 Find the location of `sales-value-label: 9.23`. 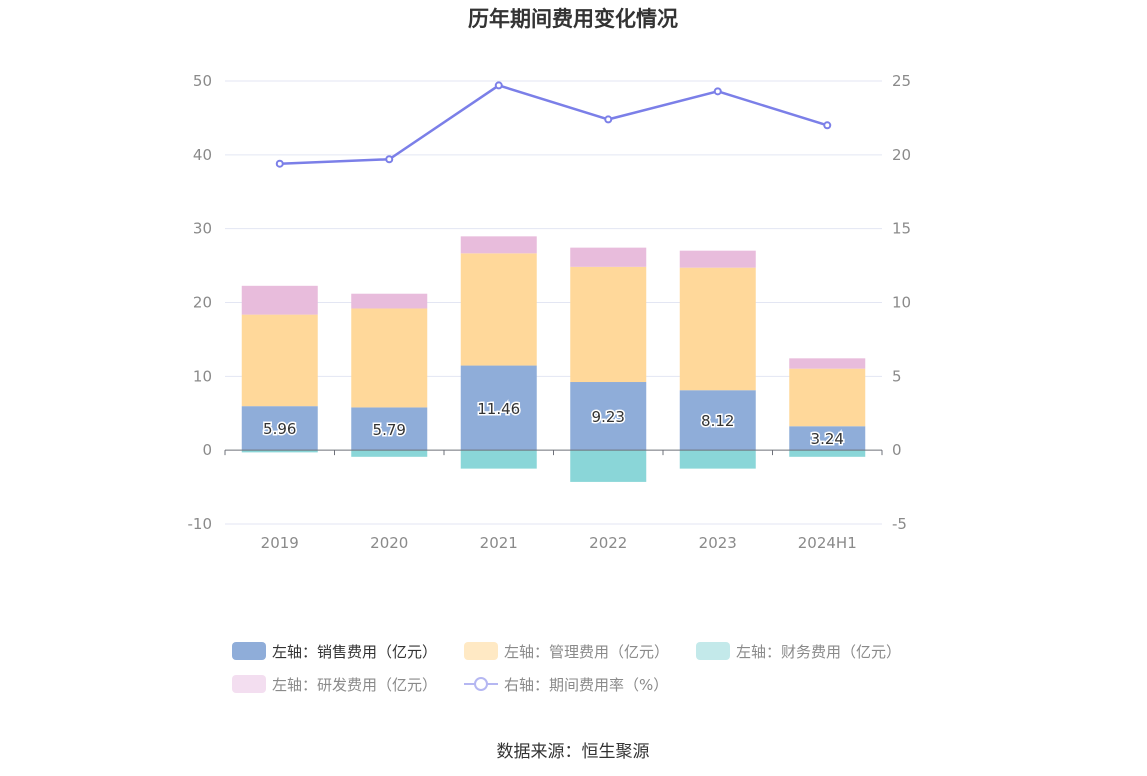

sales-value-label: 9.23 is located at coordinates (608, 417).